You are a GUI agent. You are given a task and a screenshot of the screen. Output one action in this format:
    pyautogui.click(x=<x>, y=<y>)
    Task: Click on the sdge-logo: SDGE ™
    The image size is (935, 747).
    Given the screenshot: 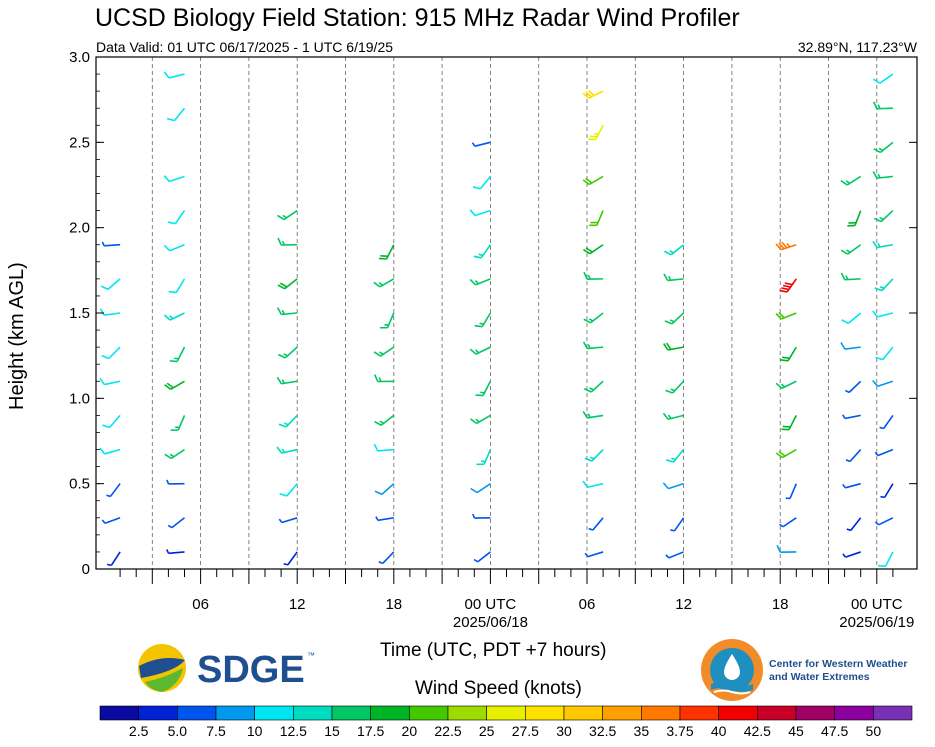 What is the action you would take?
    pyautogui.click(x=230, y=668)
    